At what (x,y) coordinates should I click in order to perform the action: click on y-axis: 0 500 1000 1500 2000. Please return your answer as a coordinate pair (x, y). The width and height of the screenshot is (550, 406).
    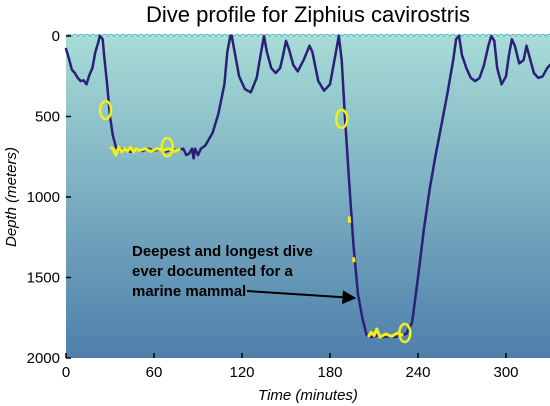
    Looking at the image, I should click on (49, 197).